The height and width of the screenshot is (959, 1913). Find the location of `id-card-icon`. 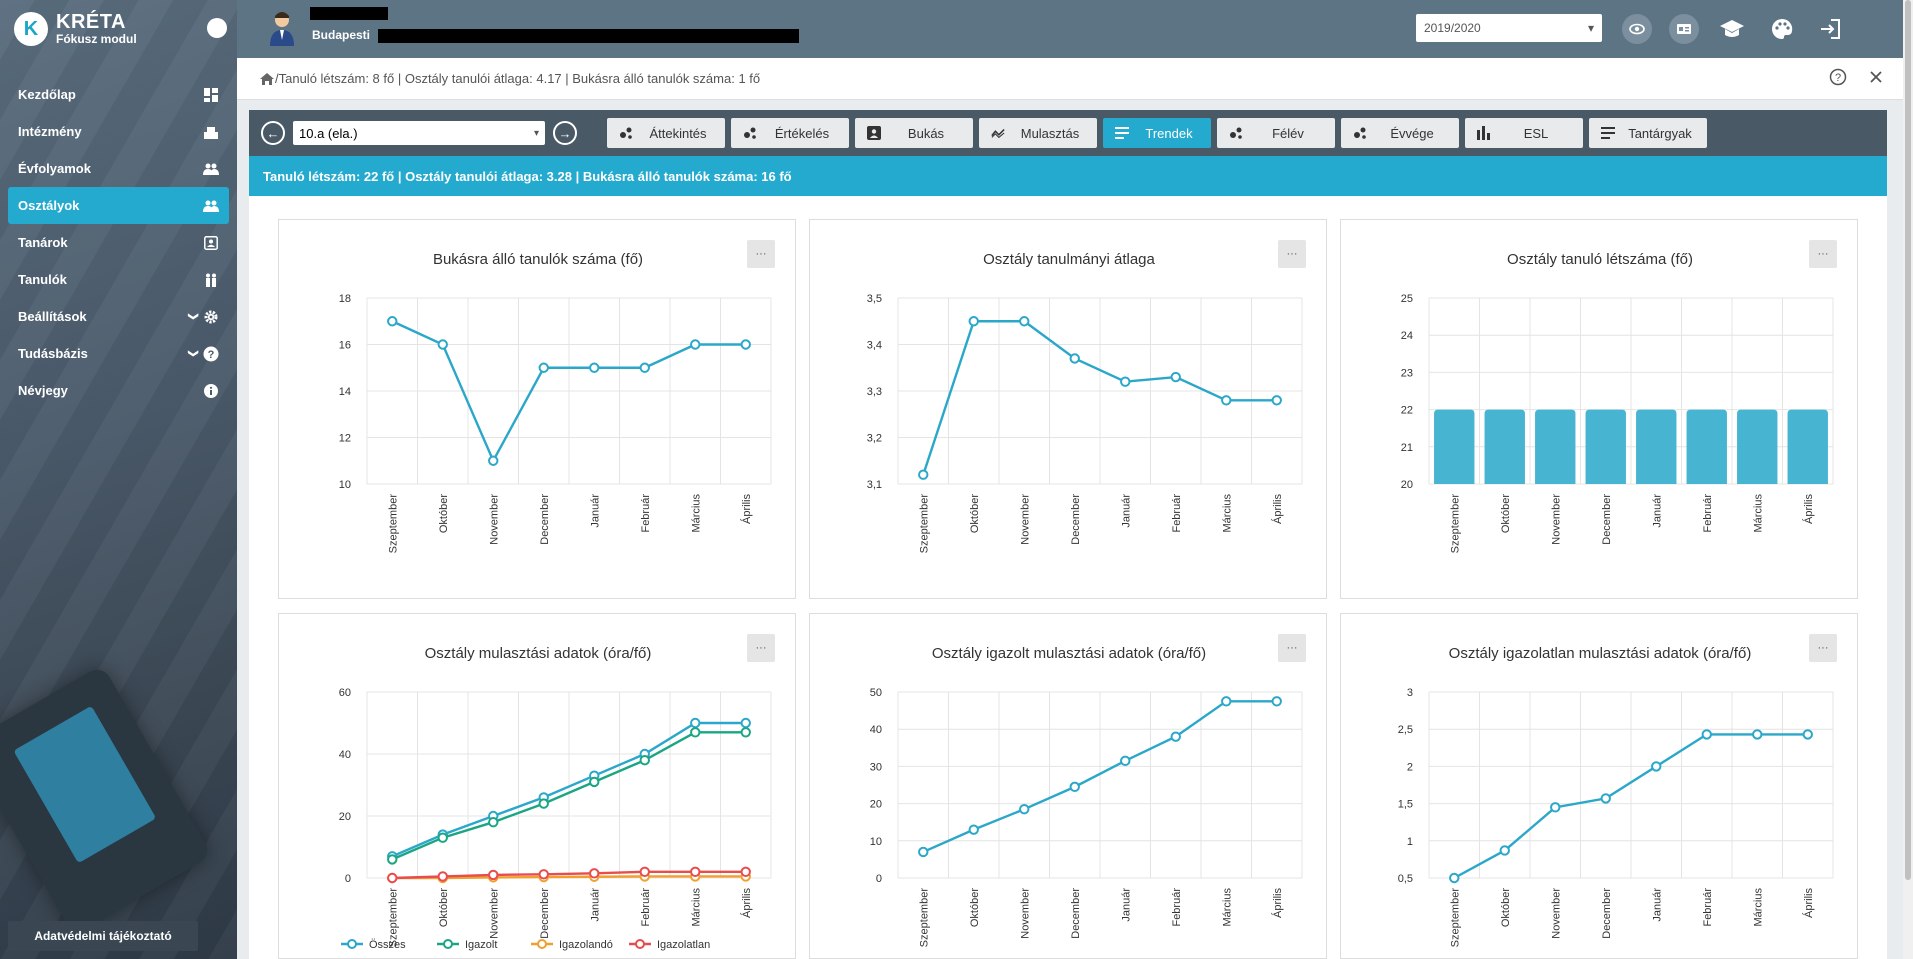

id-card-icon is located at coordinates (1684, 29).